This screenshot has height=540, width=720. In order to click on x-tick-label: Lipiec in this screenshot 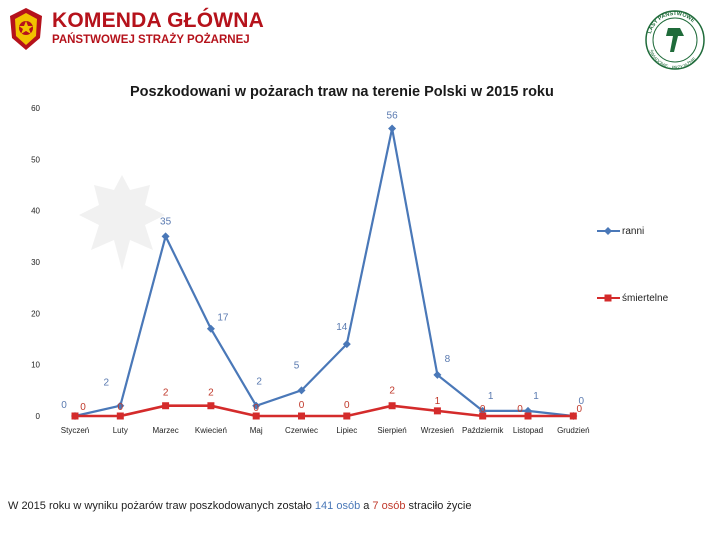, I will do `click(346, 430)`.